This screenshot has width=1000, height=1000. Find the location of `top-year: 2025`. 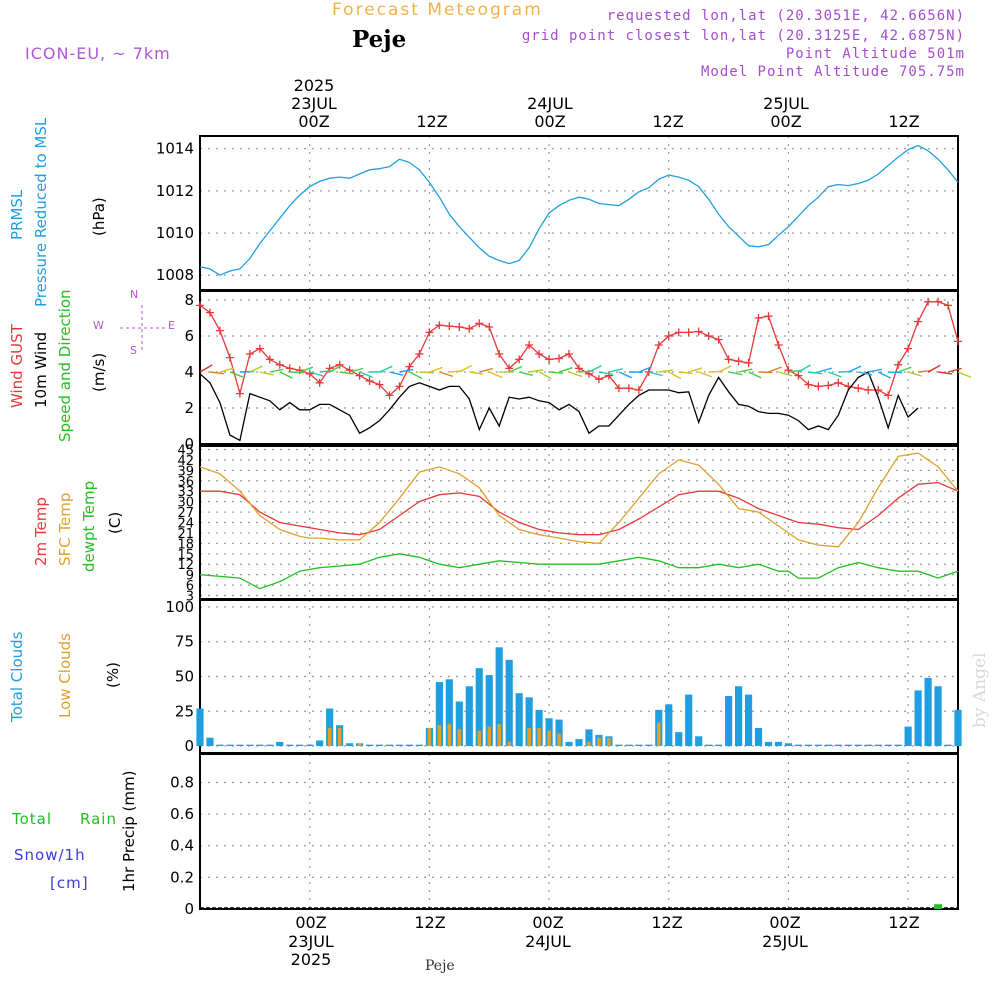

top-year: 2025 is located at coordinates (314, 85).